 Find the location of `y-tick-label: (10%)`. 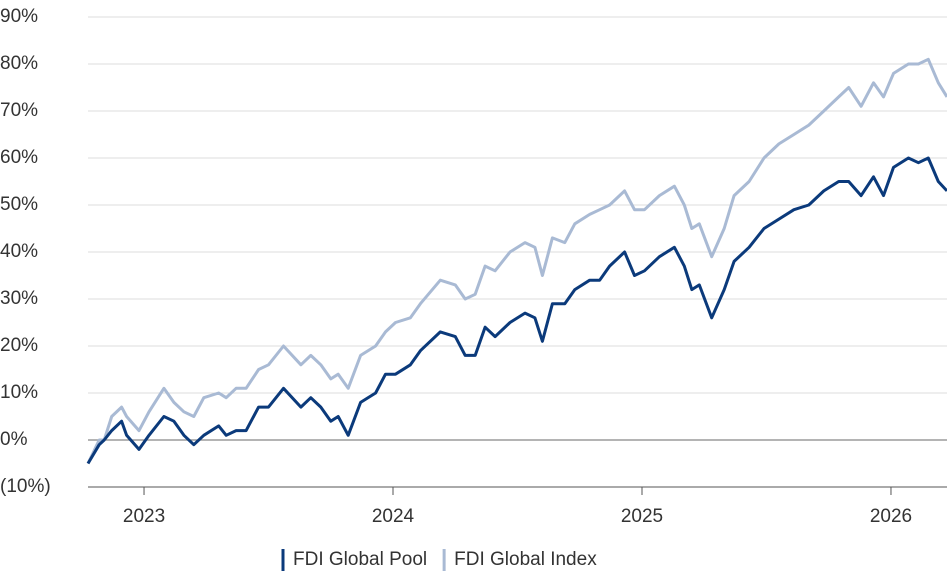

y-tick-label: (10%) is located at coordinates (25, 486).